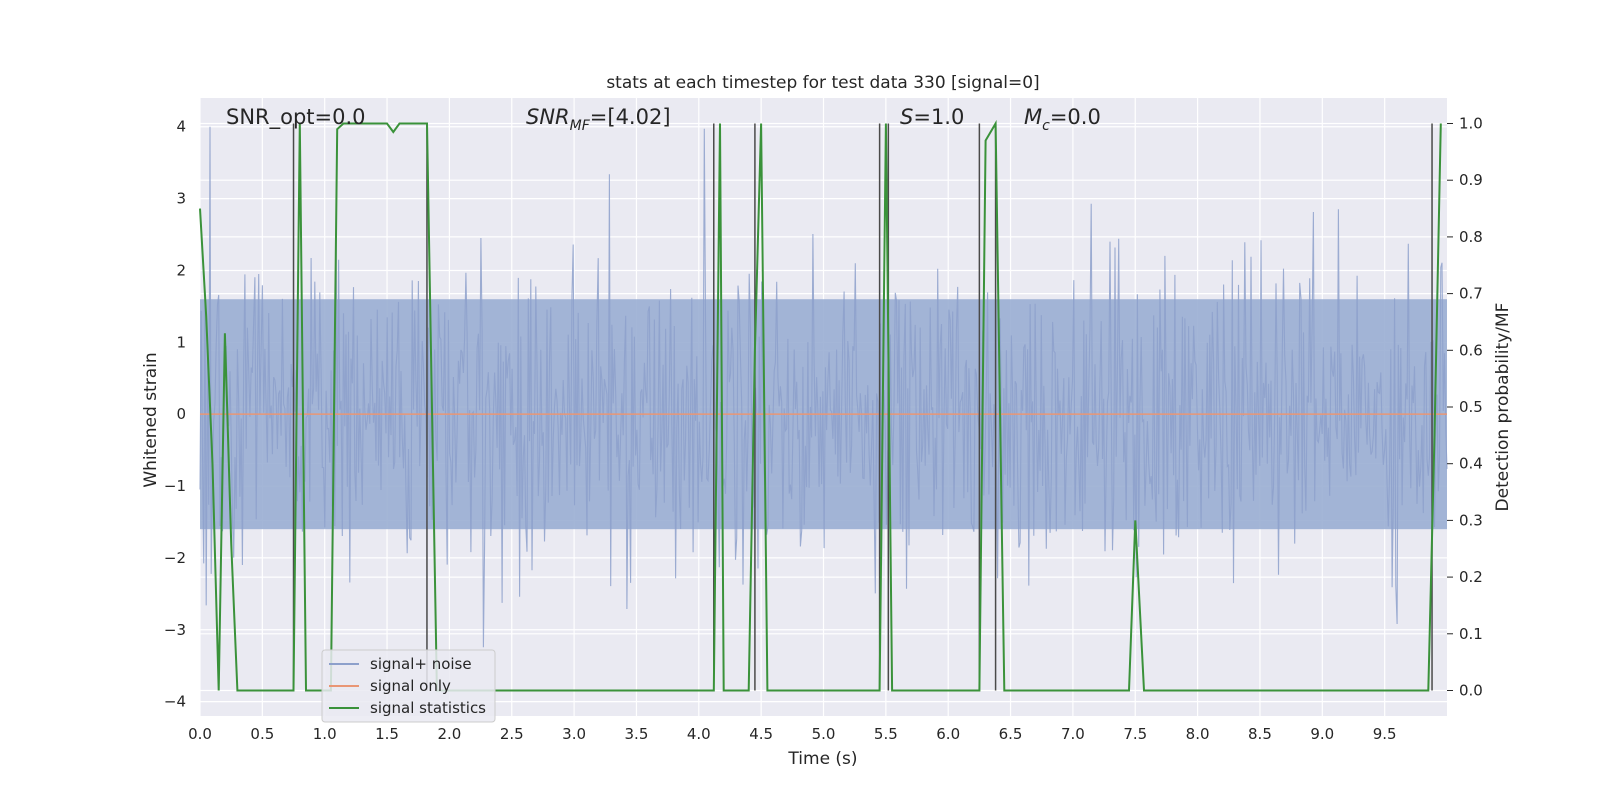 Image resolution: width=1600 pixels, height=800 pixels. Describe the element at coordinates (181, 270) in the screenshot. I see `y-tick-label: 2` at that location.